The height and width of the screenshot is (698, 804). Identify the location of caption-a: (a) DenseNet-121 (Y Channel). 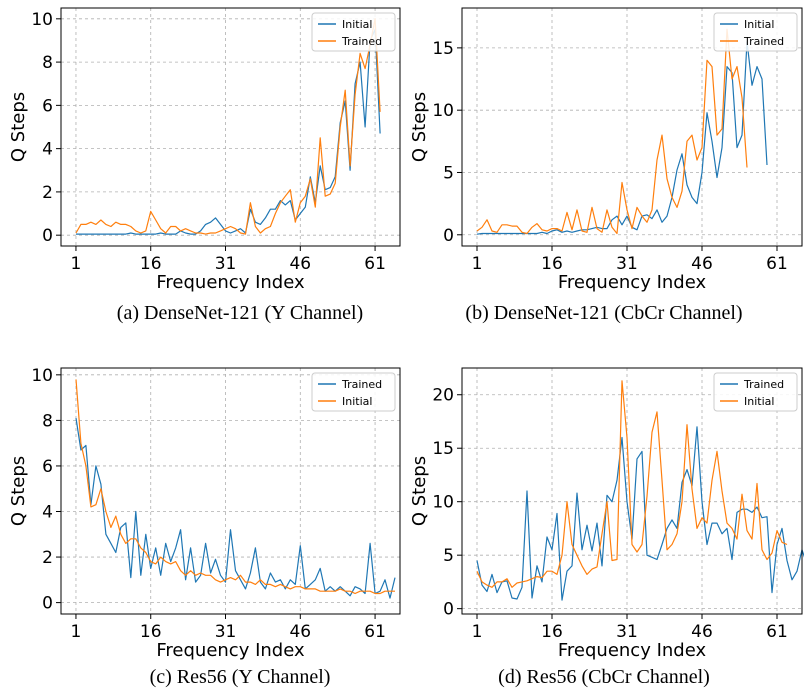
(240, 313).